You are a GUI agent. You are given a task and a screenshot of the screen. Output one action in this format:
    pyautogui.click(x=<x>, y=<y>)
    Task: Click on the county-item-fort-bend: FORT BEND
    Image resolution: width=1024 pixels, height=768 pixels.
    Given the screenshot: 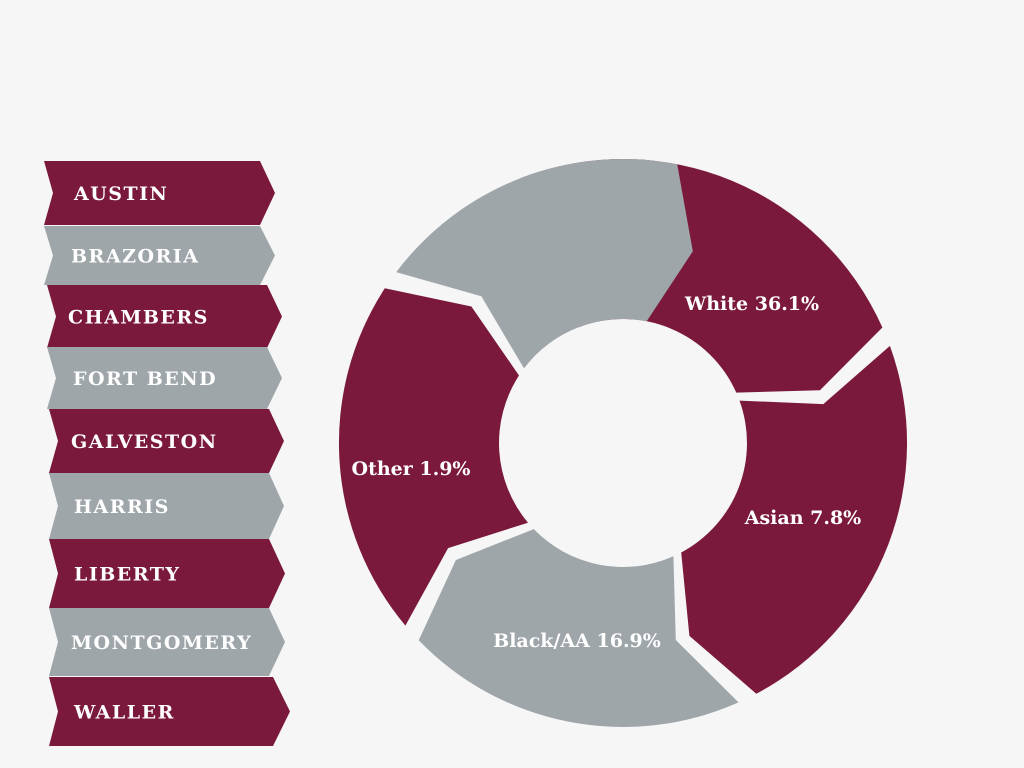 What is the action you would take?
    pyautogui.click(x=164, y=378)
    